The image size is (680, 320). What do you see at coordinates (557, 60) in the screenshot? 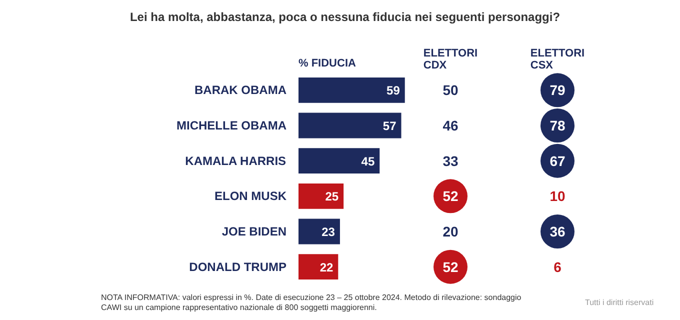
I see `text: ELETTORI CSX` at bounding box center [557, 60].